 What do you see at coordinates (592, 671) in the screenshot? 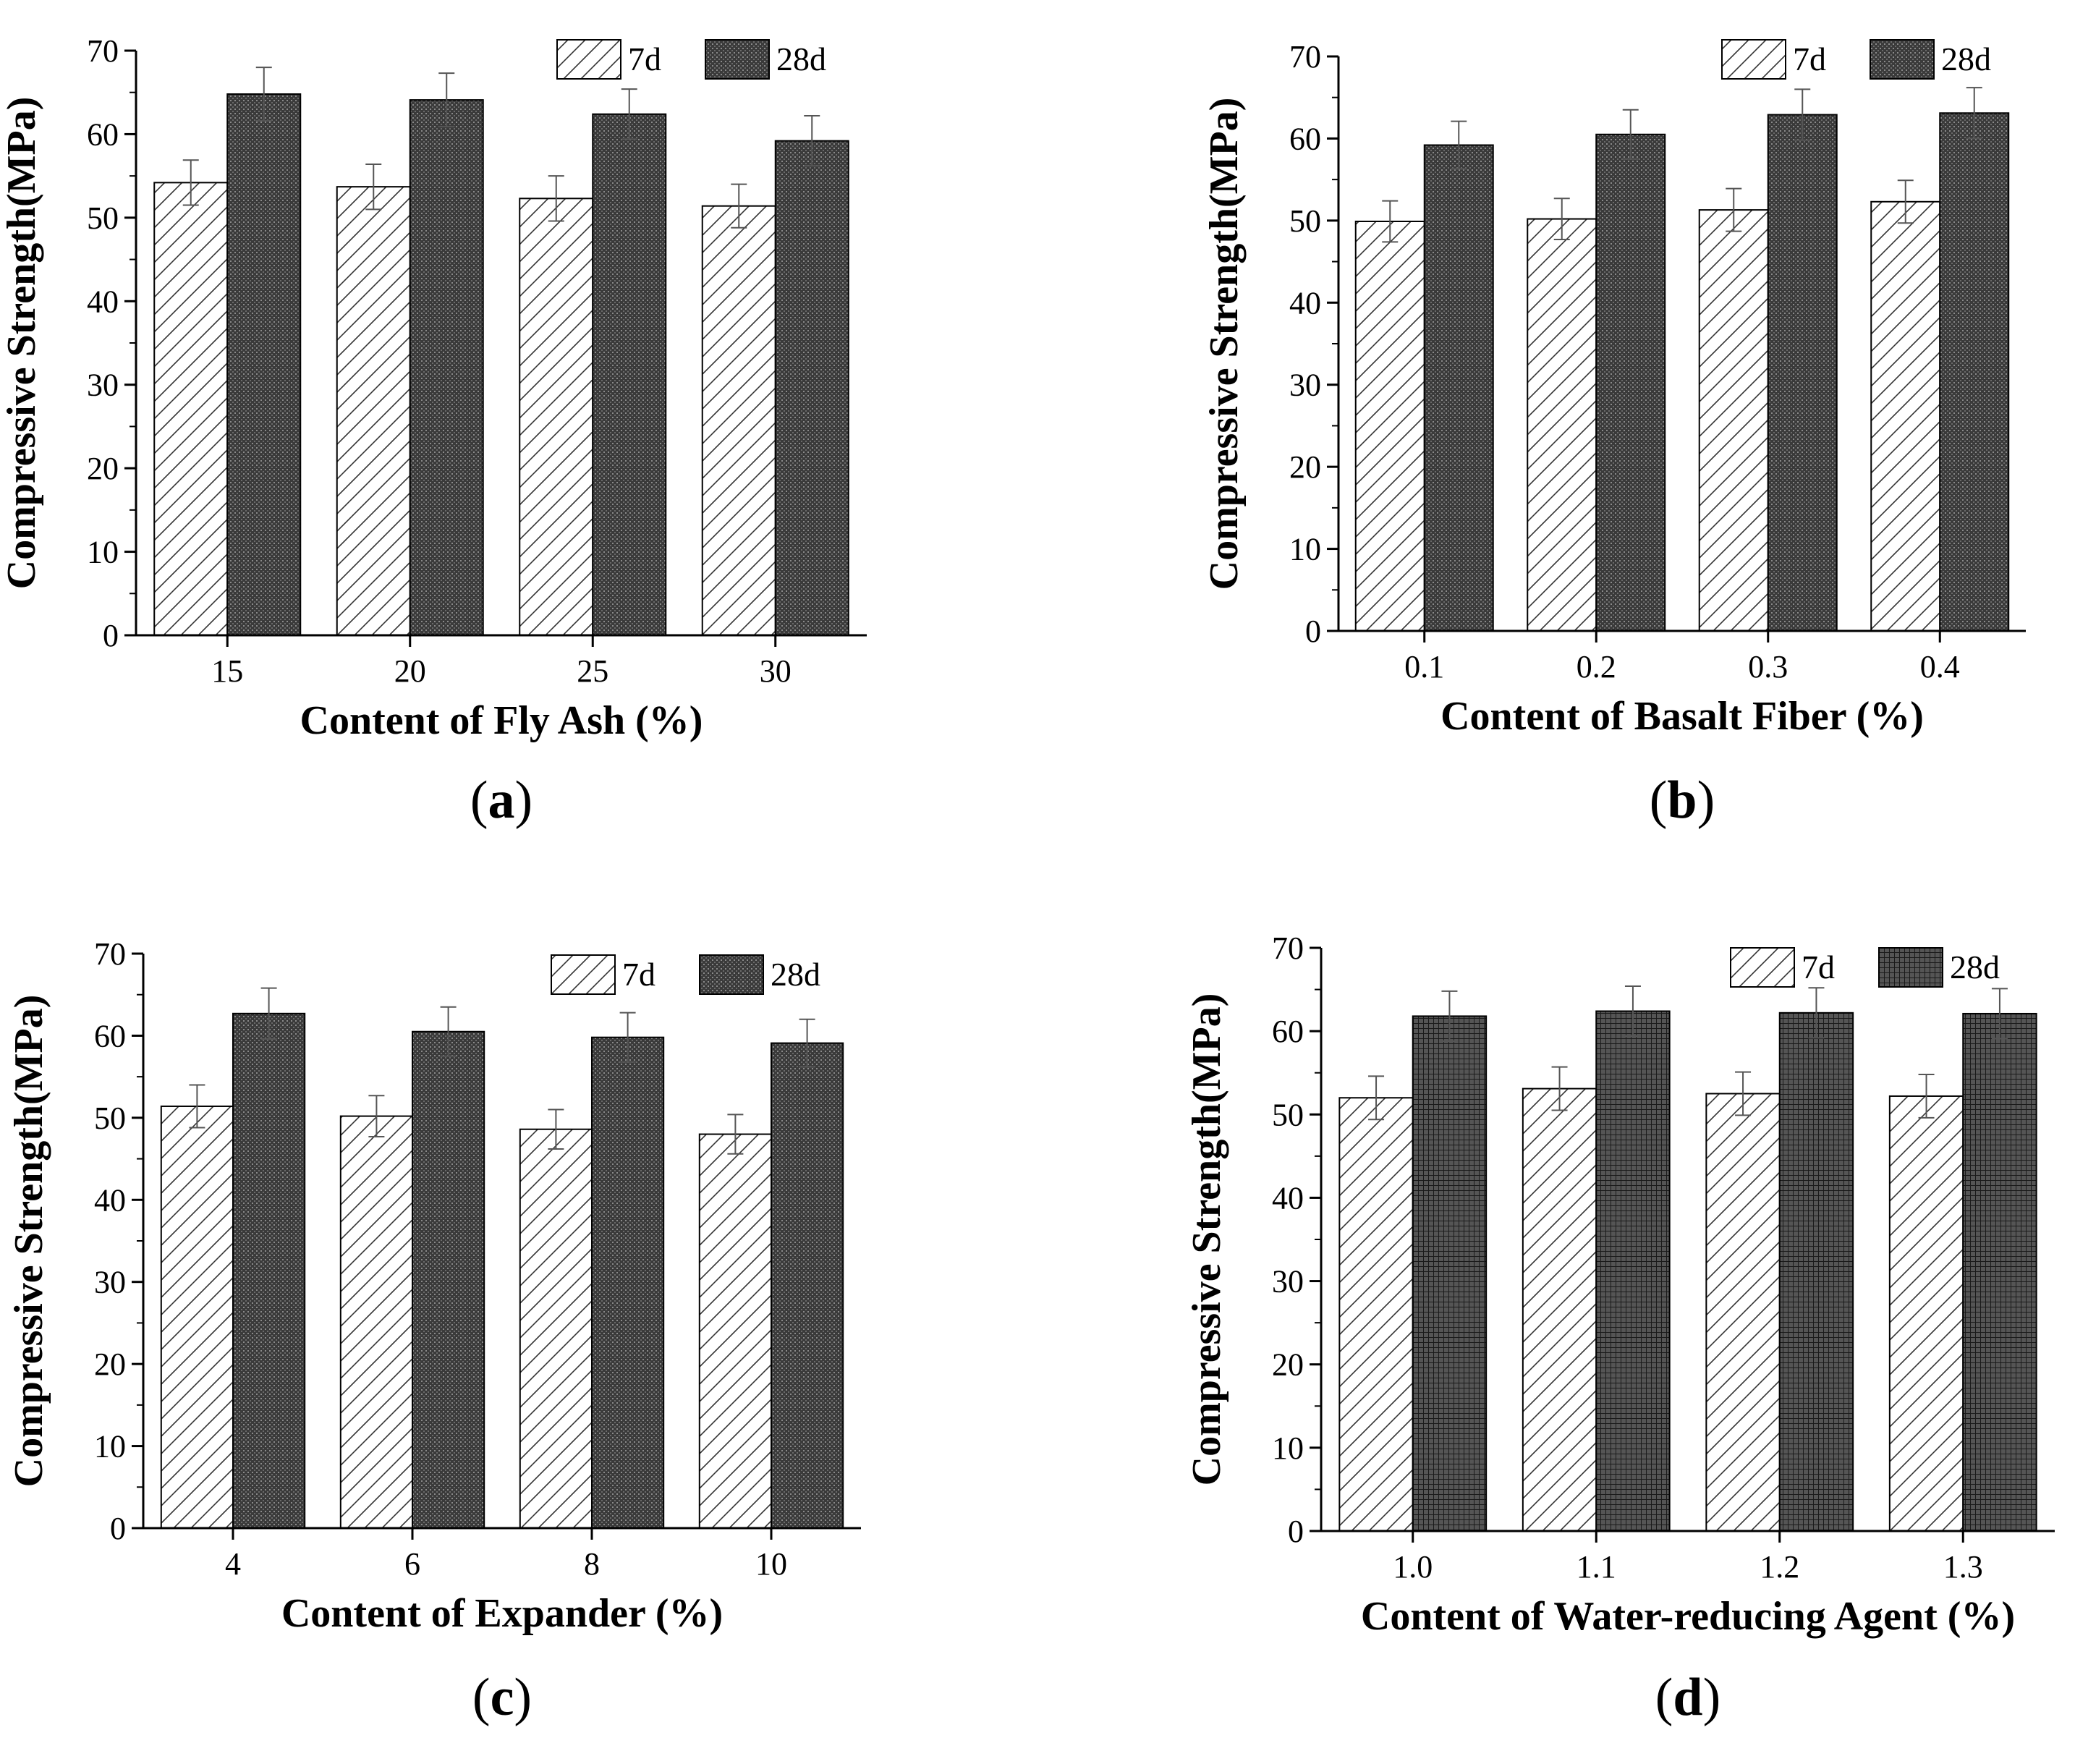
I see `x-tick-label: 25` at bounding box center [592, 671].